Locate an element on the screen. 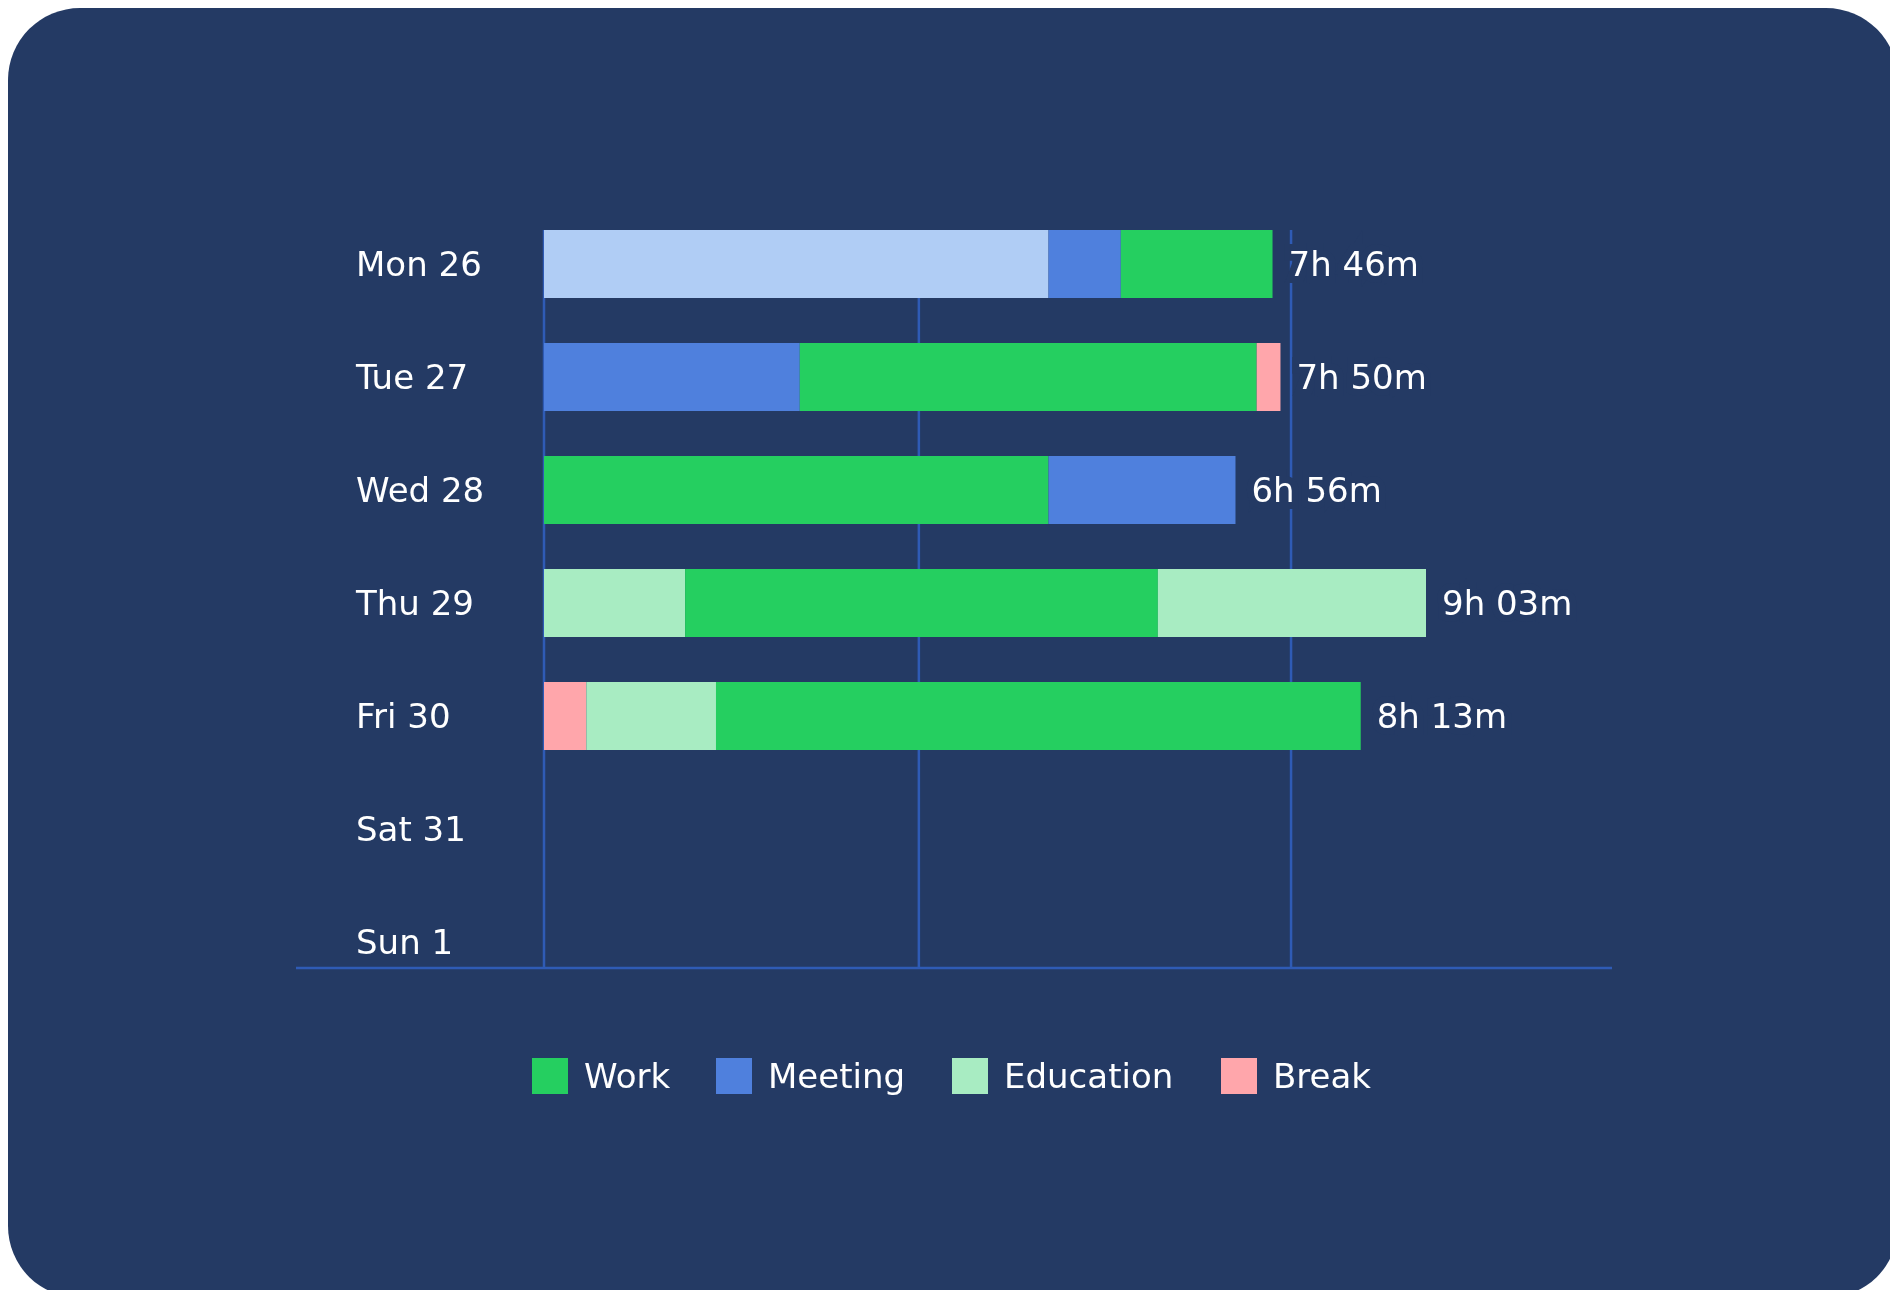 Image resolution: width=1890 pixels, height=1290 pixels. y-tick-label: Fri 30 is located at coordinates (403, 716).